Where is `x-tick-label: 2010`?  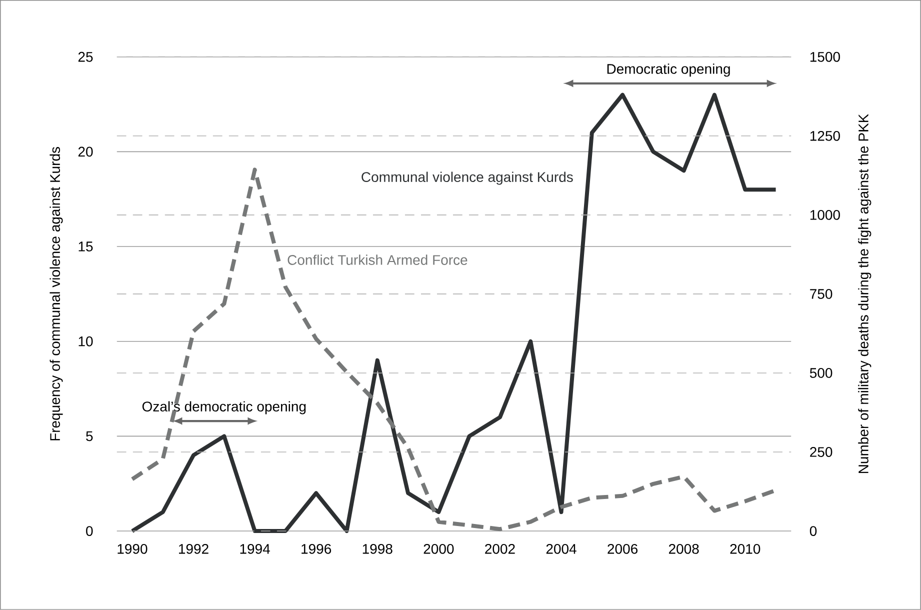 x-tick-label: 2010 is located at coordinates (745, 549).